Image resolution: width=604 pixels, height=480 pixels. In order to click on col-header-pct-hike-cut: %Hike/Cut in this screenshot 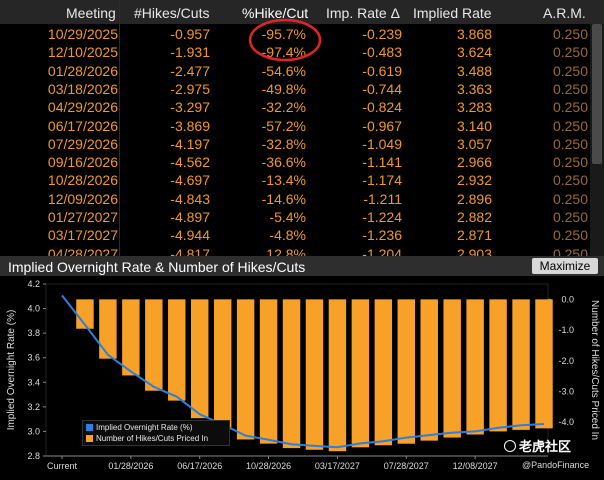, I will do `click(275, 13)`.